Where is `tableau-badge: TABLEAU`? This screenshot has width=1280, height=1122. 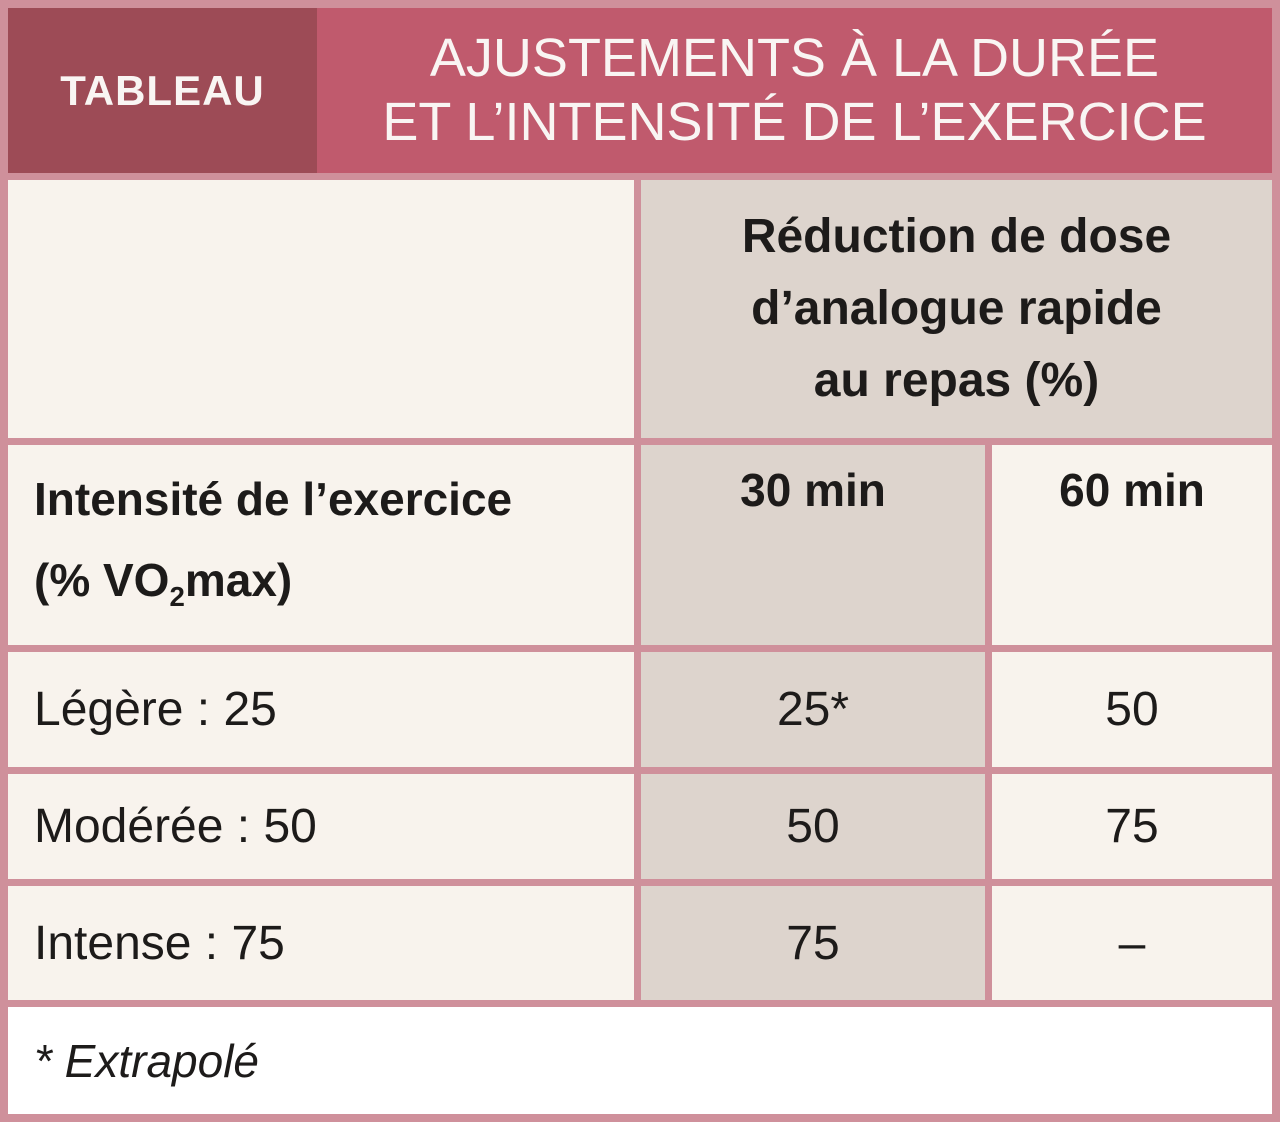
tableau-badge: TABLEAU is located at coordinates (162, 90).